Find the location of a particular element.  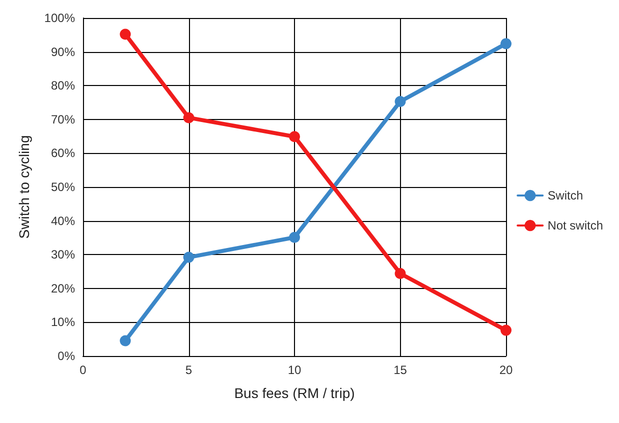

y-tick-label: 40% is located at coordinates (63, 221).